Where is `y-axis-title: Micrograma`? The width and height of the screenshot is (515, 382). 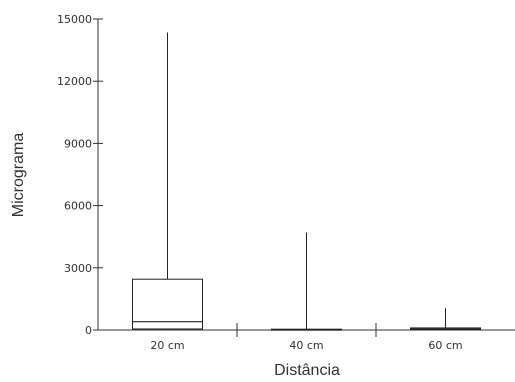 y-axis-title: Micrograma is located at coordinates (18, 175).